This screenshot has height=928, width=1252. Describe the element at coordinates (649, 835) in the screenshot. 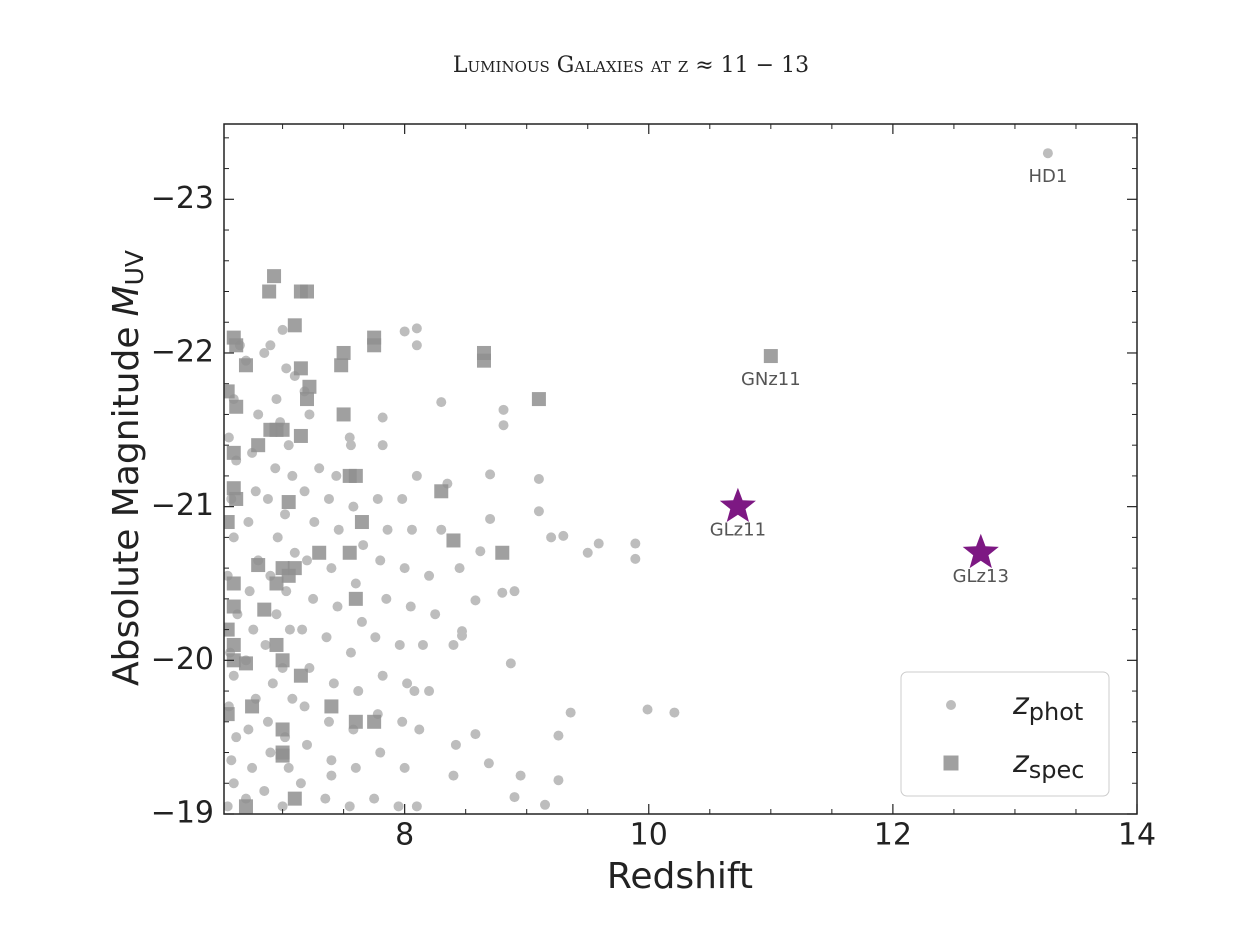

I see `x-tick-label: 10` at that location.